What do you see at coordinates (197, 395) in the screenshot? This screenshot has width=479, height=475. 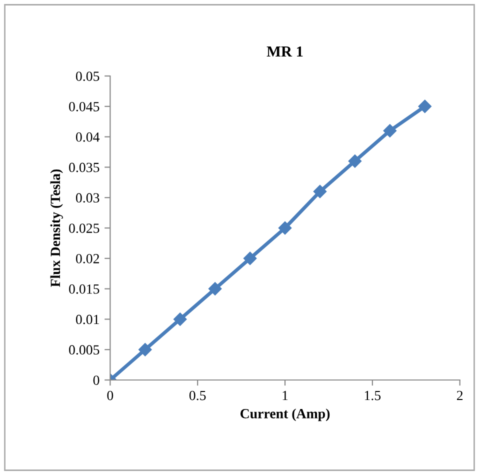 I see `x-tick-label: 0.5` at bounding box center [197, 395].